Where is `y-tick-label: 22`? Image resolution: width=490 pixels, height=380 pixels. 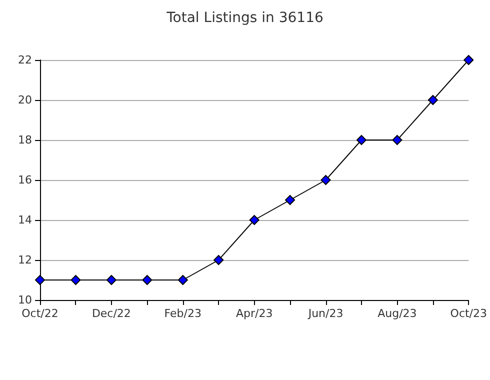 y-tick-label: 22 is located at coordinates (25, 60).